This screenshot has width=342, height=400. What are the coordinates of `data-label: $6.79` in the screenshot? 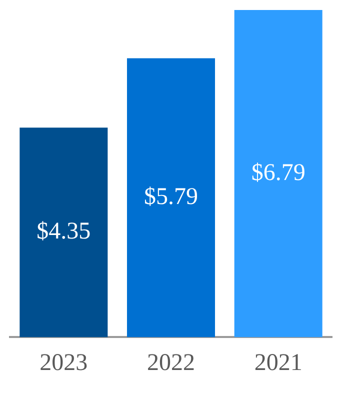 It's located at (278, 173).